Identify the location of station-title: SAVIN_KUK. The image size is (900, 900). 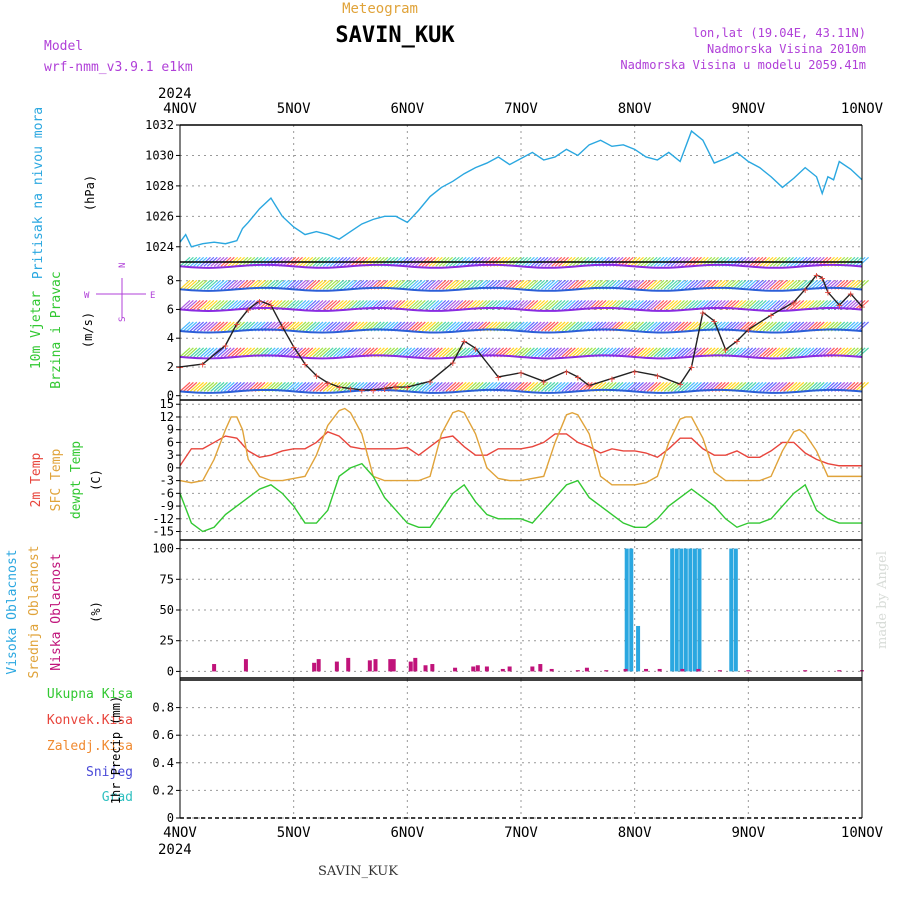
(395, 35).